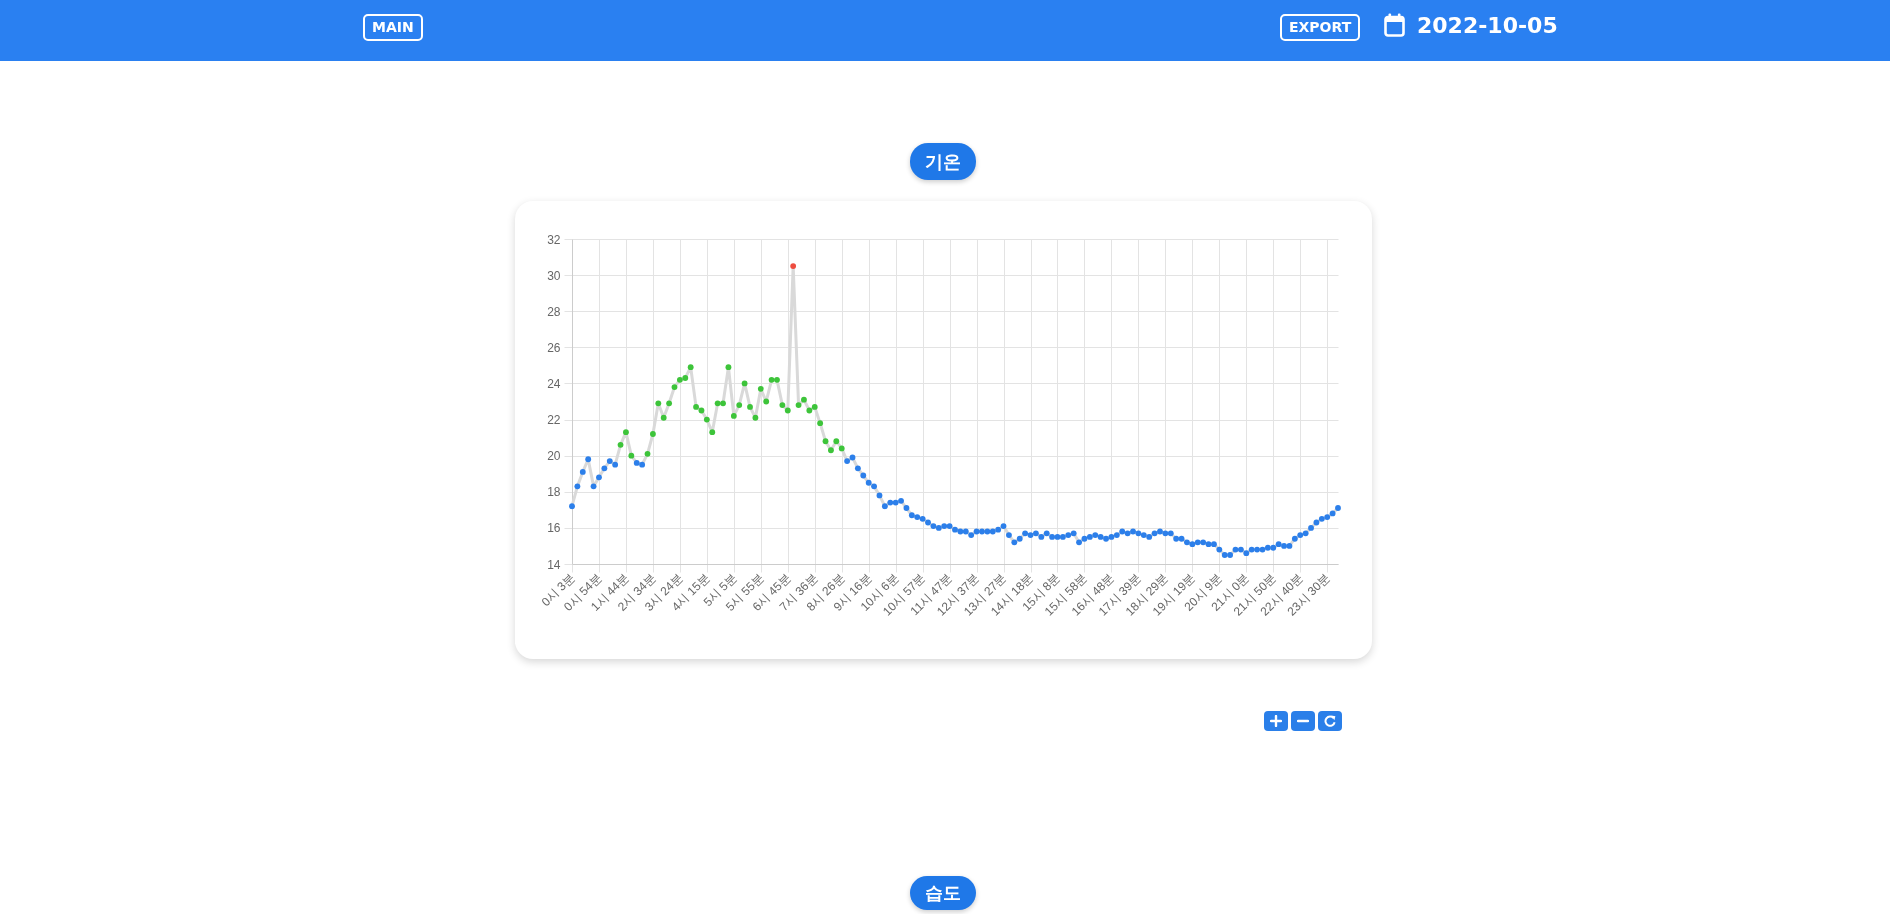 The height and width of the screenshot is (914, 1890). I want to click on minus-button, so click(1303, 721).